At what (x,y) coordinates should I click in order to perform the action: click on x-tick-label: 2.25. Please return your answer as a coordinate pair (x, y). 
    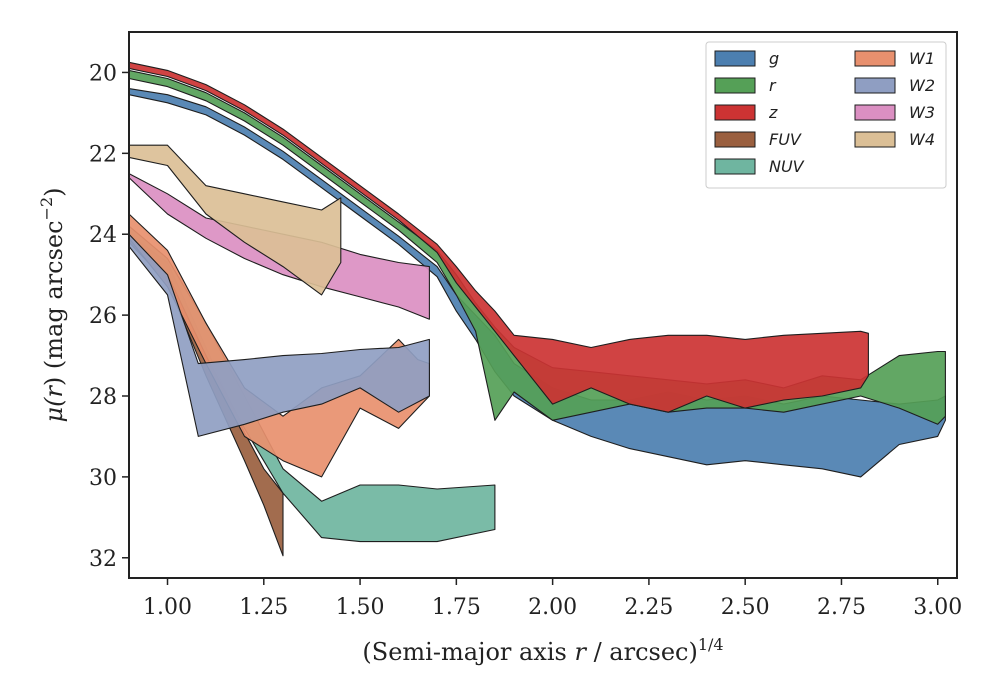
    Looking at the image, I should click on (648, 607).